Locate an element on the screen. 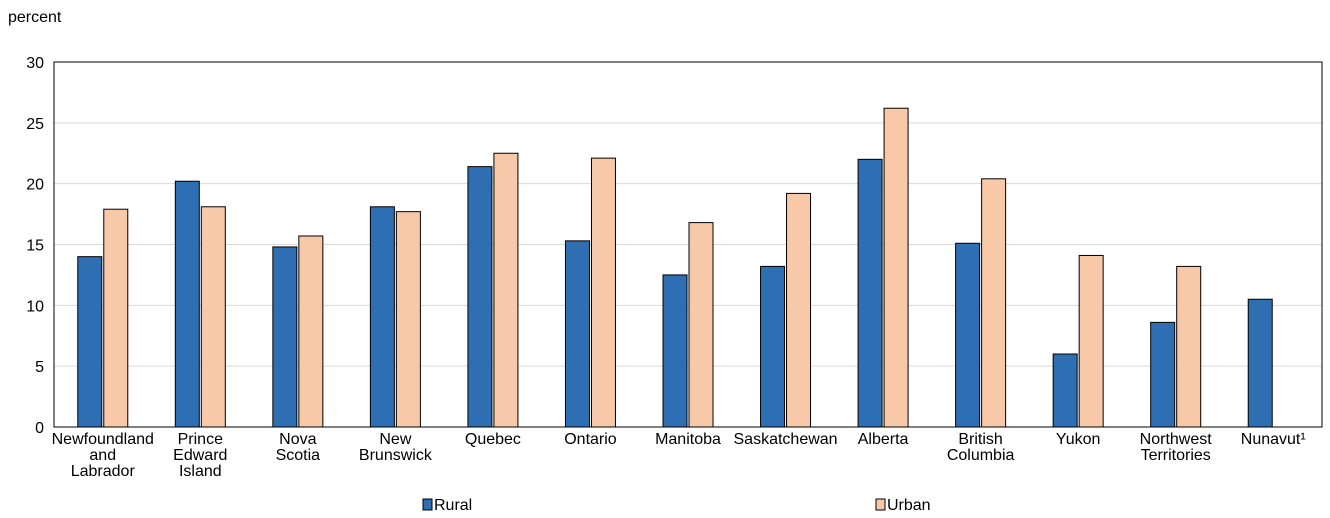 The image size is (1330, 518). y-axis-unit-label: percent is located at coordinates (35, 17).